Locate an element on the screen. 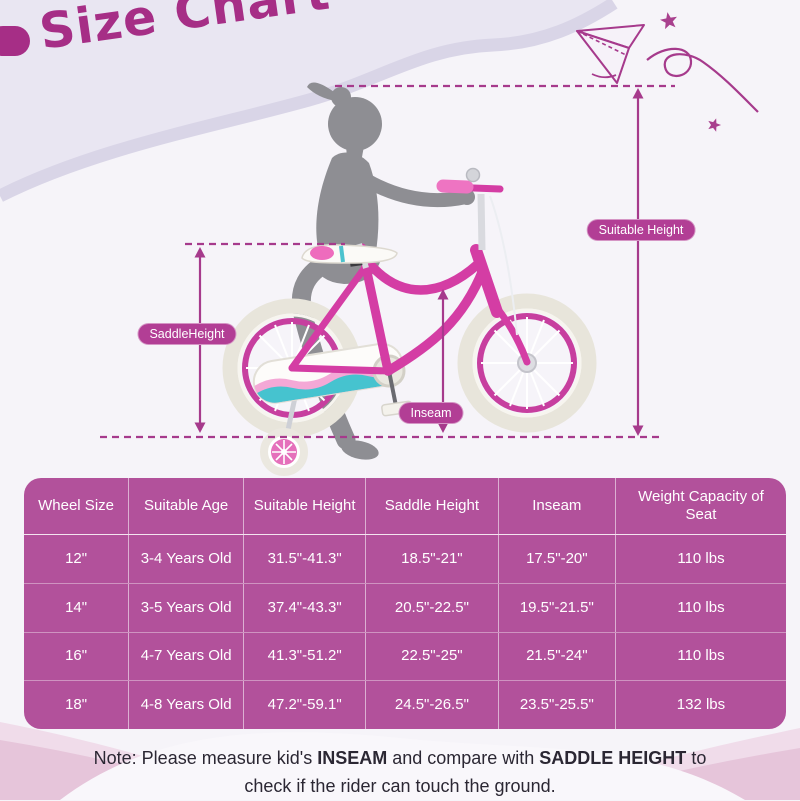  cell-wheel-size: 12" is located at coordinates (77, 559).